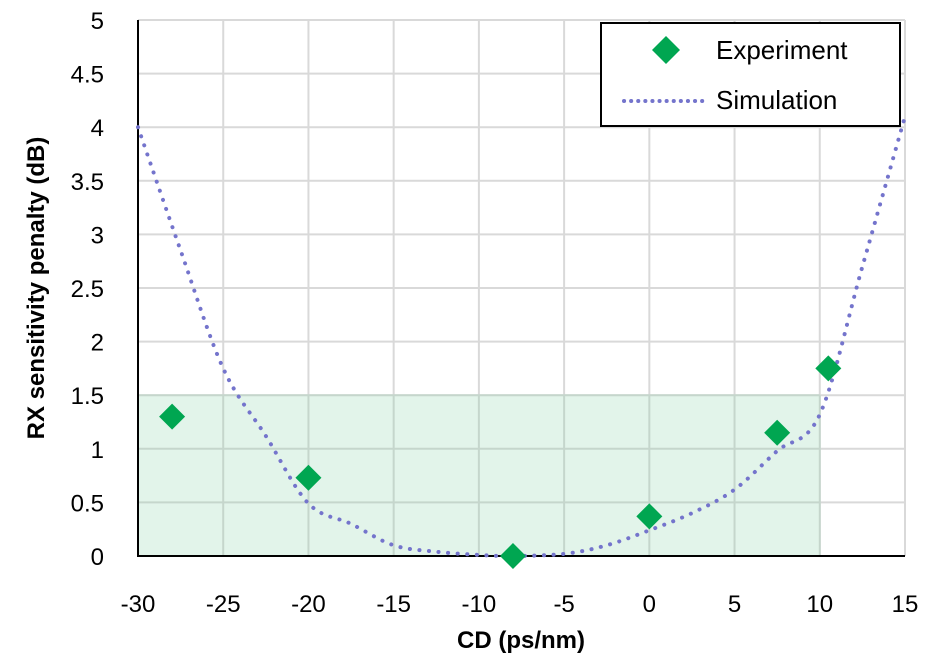  Describe the element at coordinates (87, 396) in the screenshot. I see `y-tick-label: 1.5` at that location.